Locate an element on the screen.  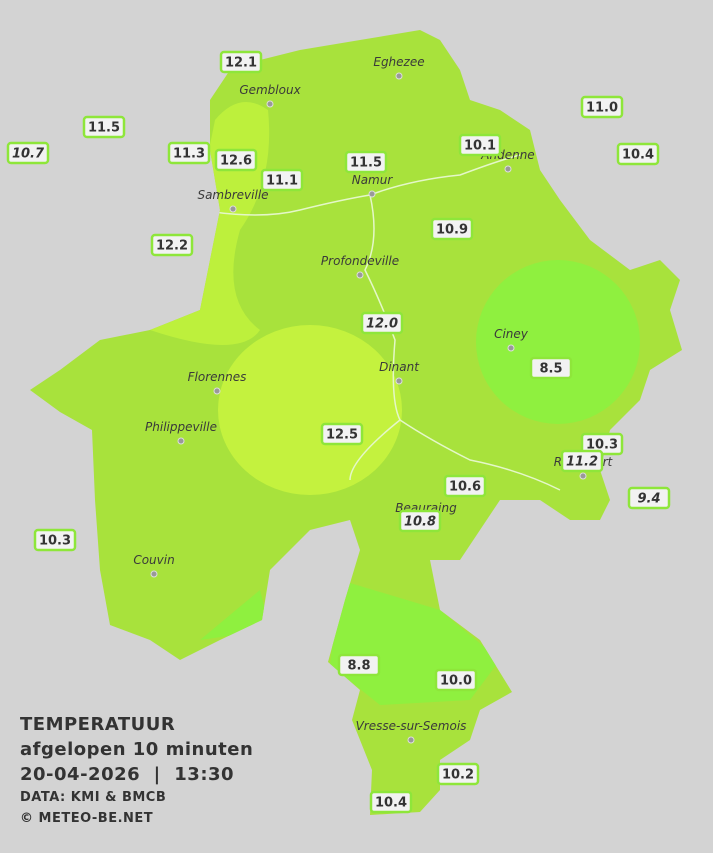
station: 8.8 is located at coordinates (359, 665).